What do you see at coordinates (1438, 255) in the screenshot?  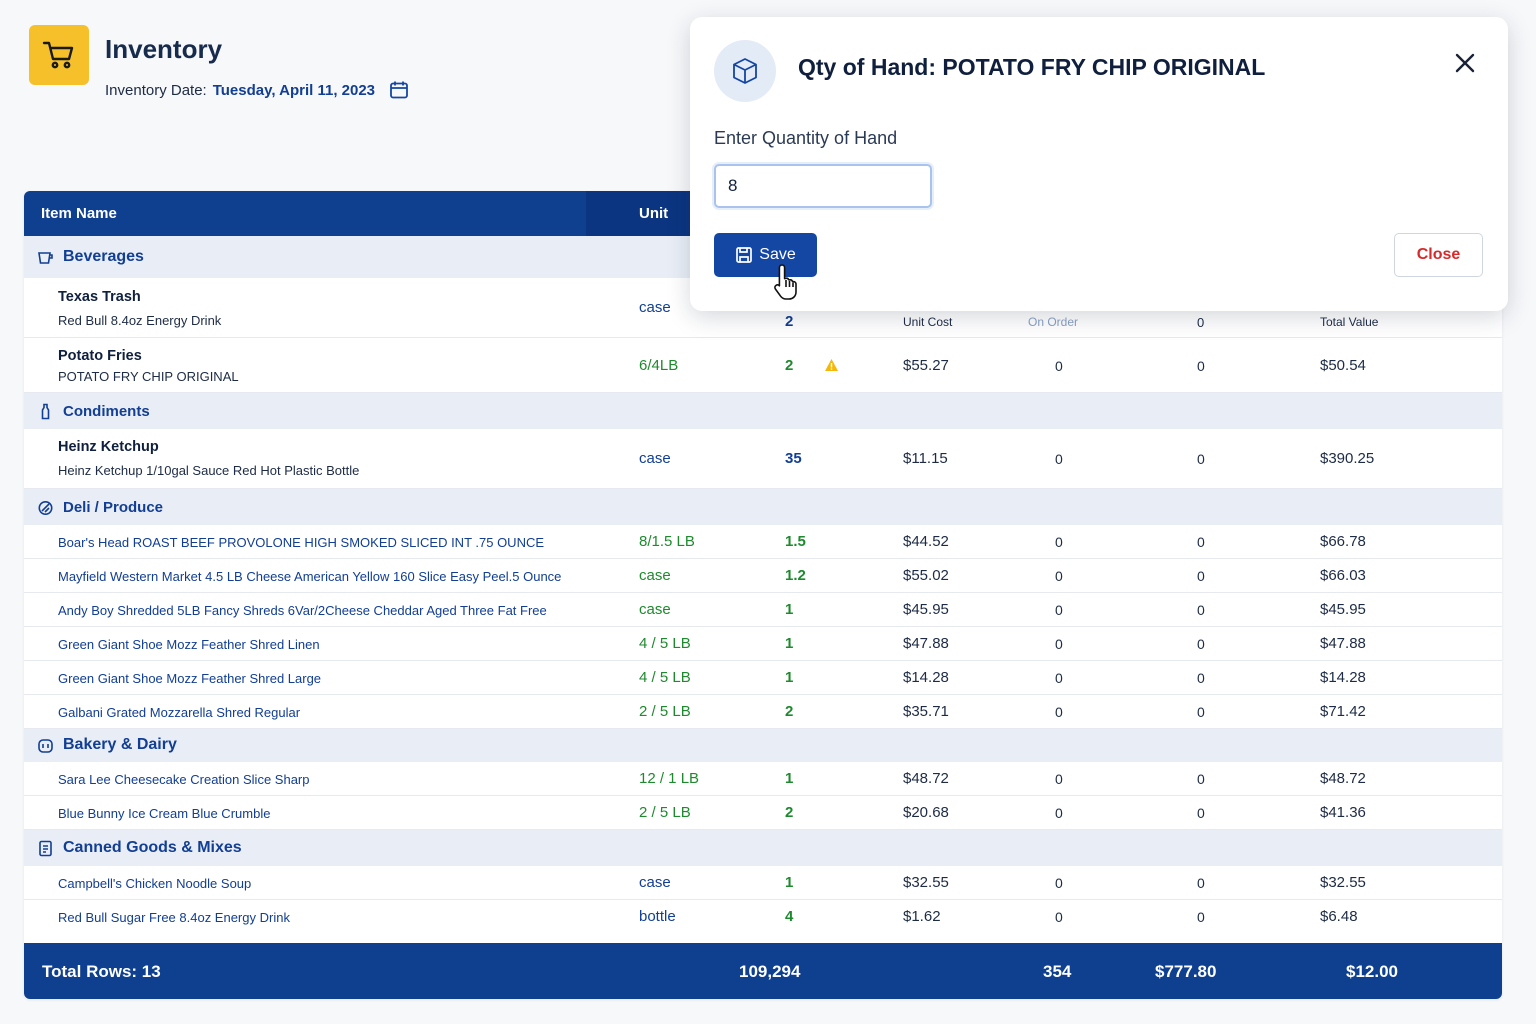 I see `close-button: Close` at bounding box center [1438, 255].